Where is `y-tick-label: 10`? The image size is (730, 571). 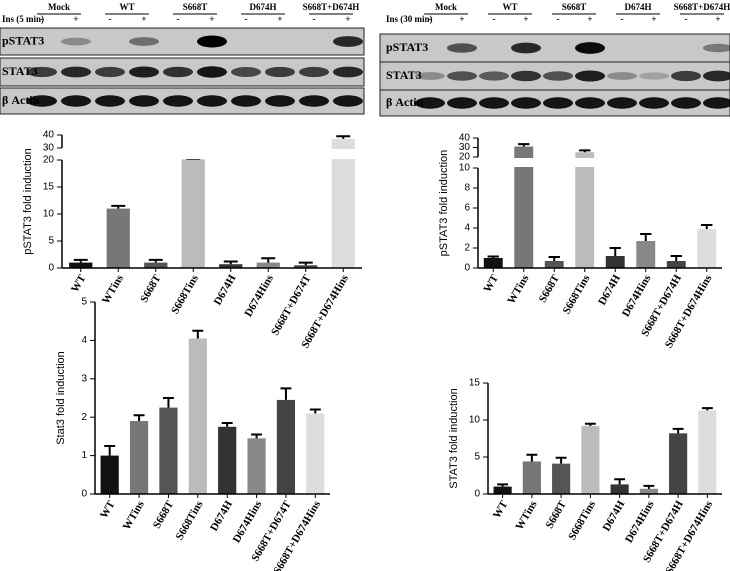
y-tick-label: 10 is located at coordinates (49, 214).